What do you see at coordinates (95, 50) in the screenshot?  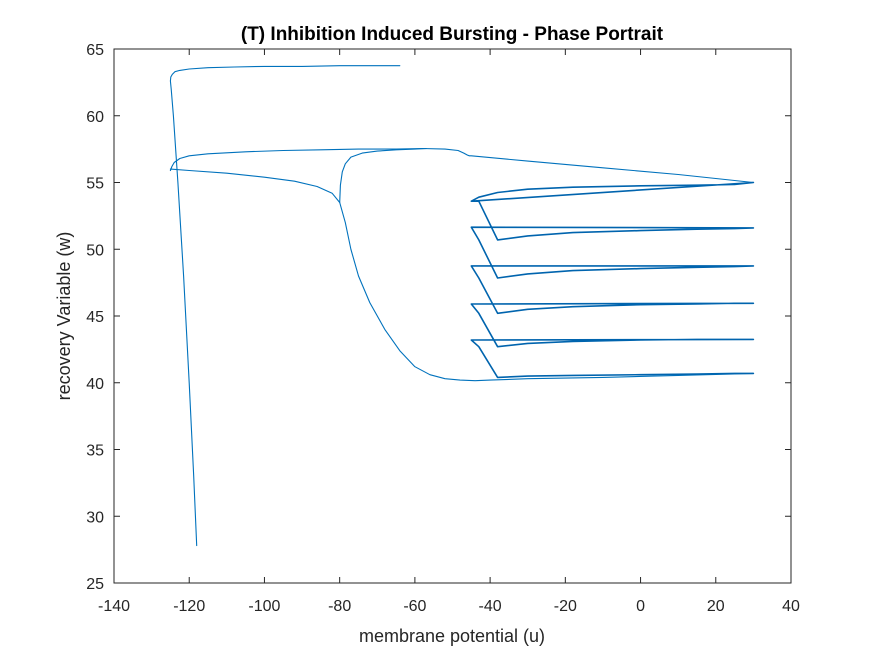 I see `y-tick-label: 65` at bounding box center [95, 50].